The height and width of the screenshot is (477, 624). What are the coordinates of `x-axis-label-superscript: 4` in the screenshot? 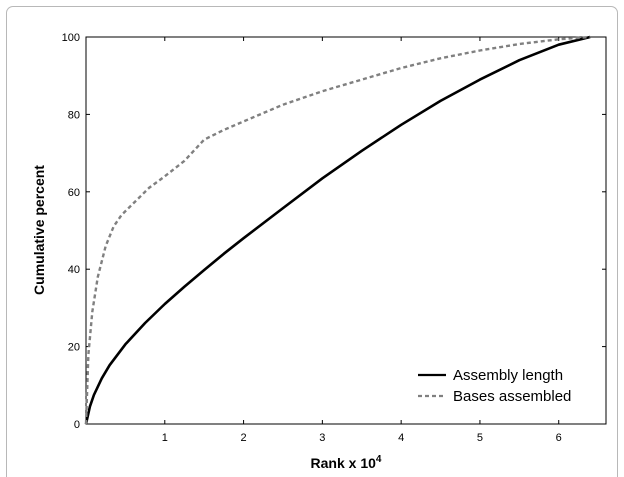 It's located at (379, 459).